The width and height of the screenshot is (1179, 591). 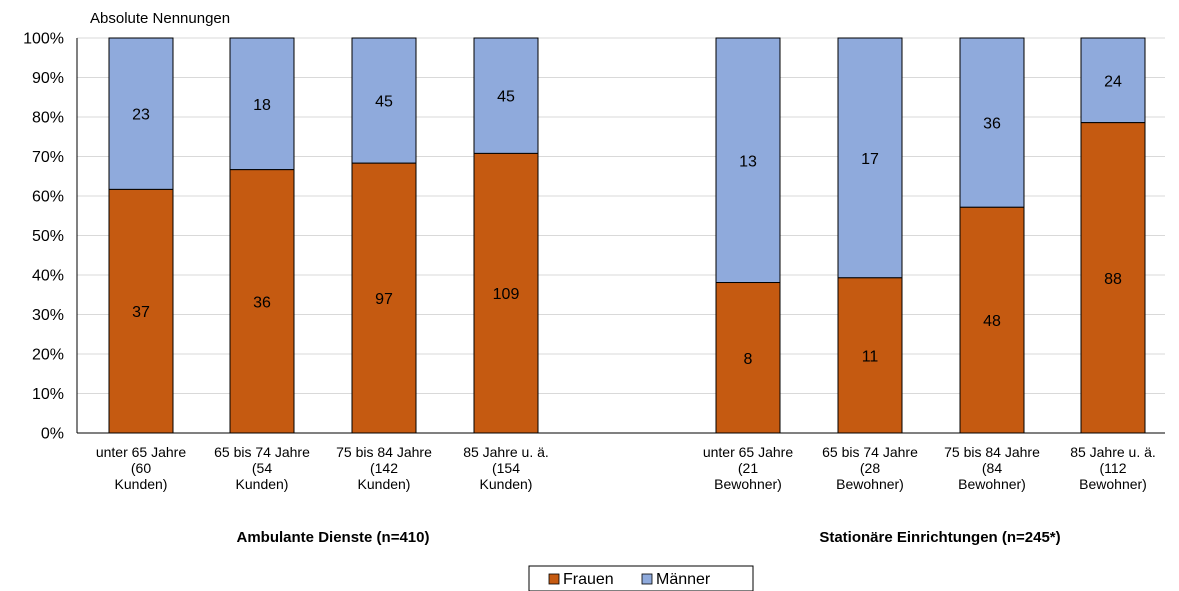 I want to click on y-tick-label: 0%, so click(x=52, y=434).